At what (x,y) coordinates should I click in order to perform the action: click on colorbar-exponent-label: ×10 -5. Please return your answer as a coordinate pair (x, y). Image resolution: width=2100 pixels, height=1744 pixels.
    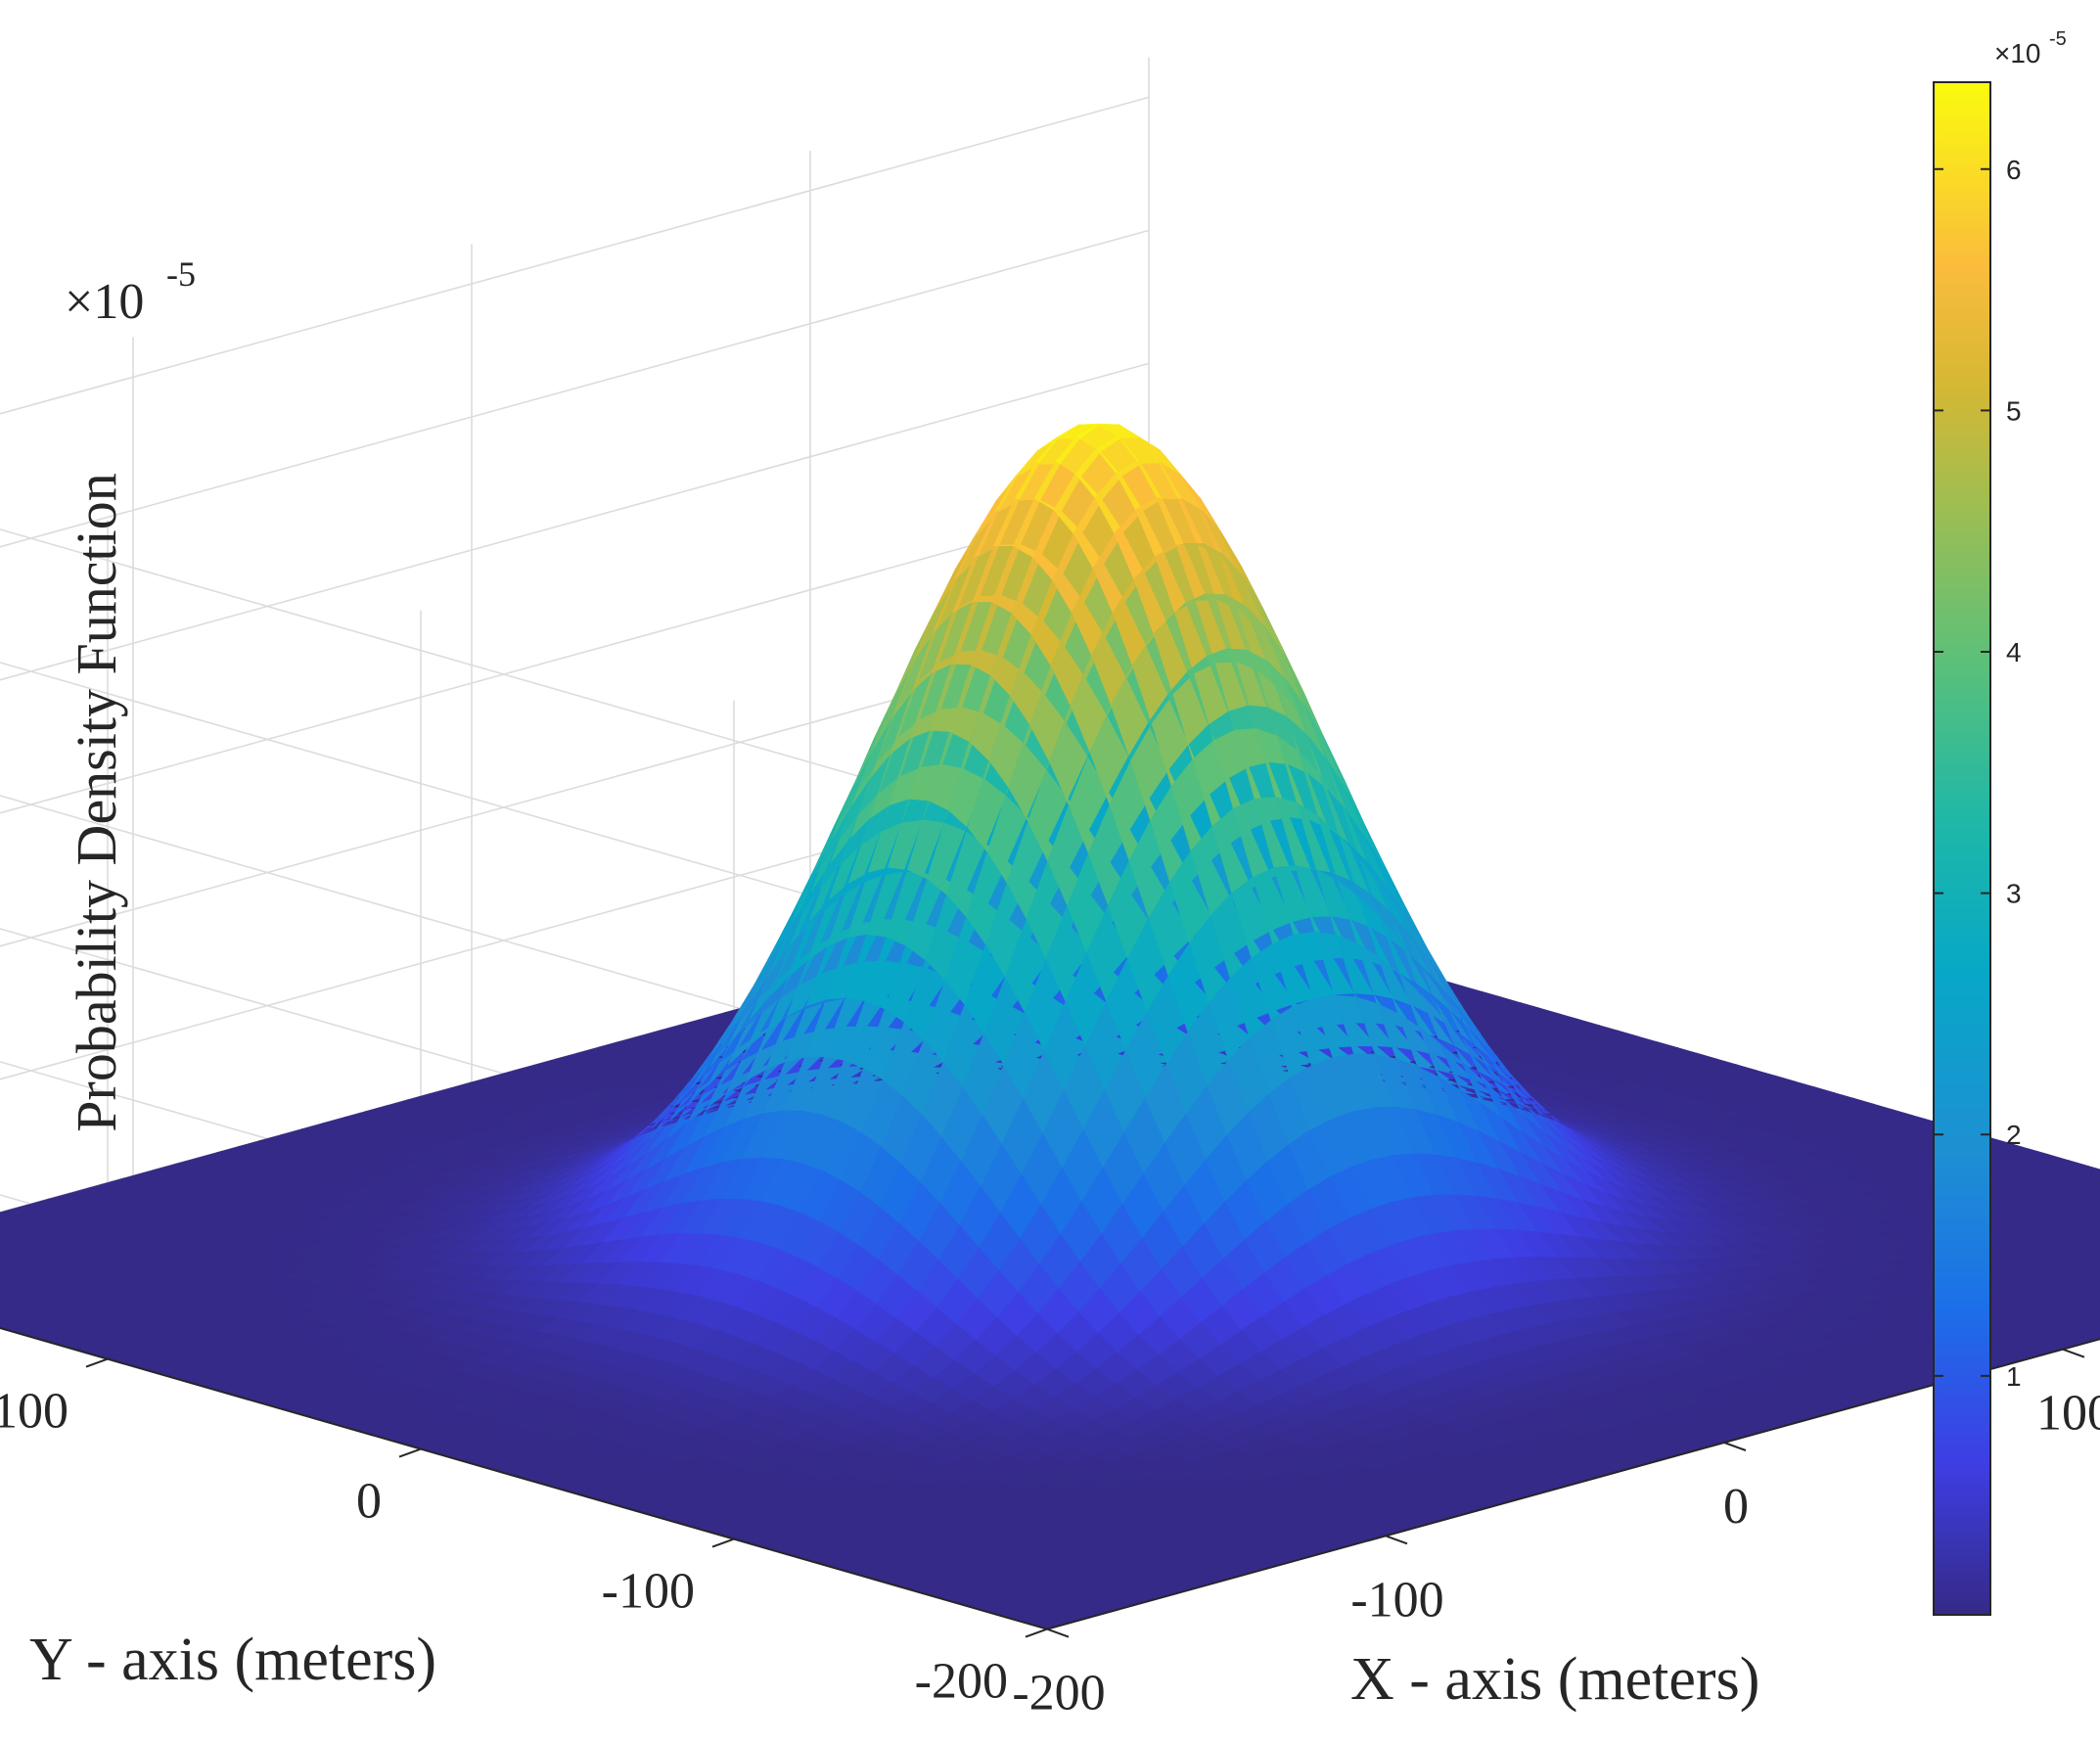
    Looking at the image, I should click on (2031, 48).